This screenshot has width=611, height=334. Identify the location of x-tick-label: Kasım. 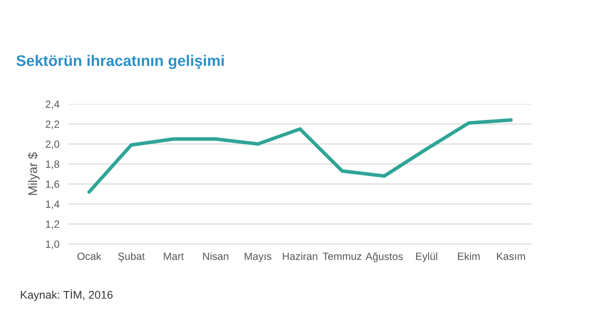
(511, 256).